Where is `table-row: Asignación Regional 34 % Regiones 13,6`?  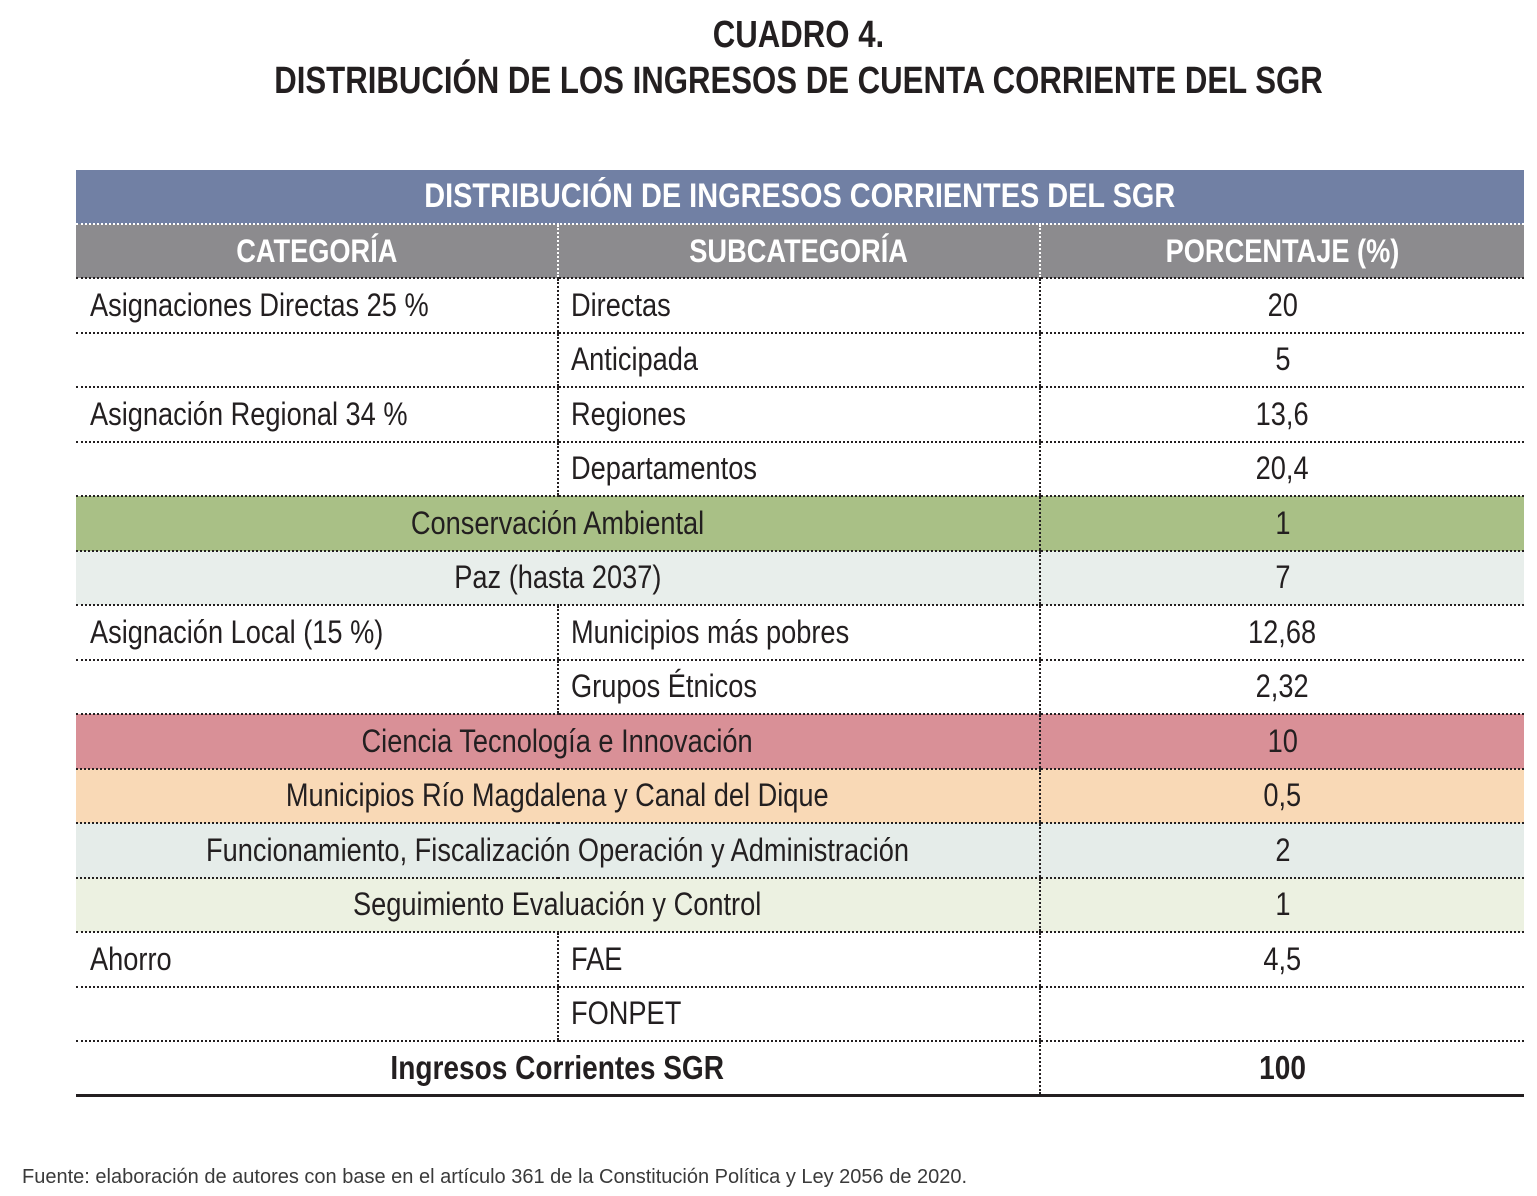
table-row: Asignación Regional 34 % Regiones 13,6 is located at coordinates (800, 415).